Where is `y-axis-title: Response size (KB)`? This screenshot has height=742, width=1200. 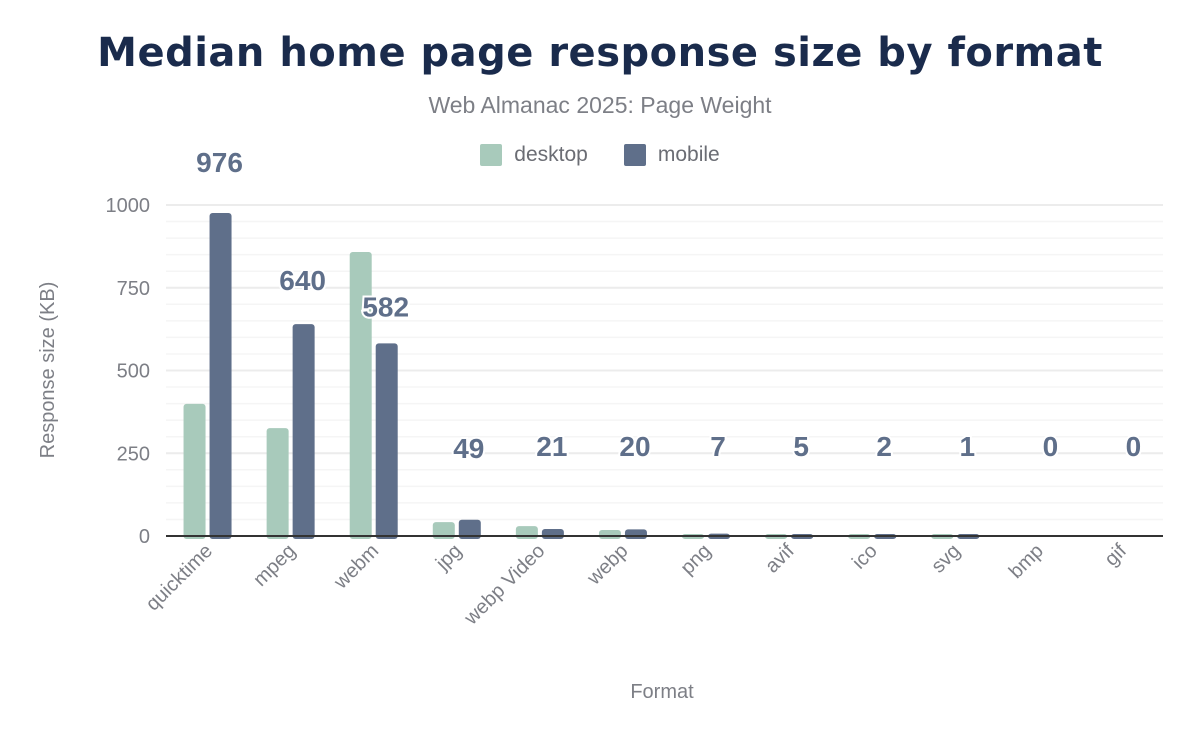 y-axis-title: Response size (KB) is located at coordinates (48, 370).